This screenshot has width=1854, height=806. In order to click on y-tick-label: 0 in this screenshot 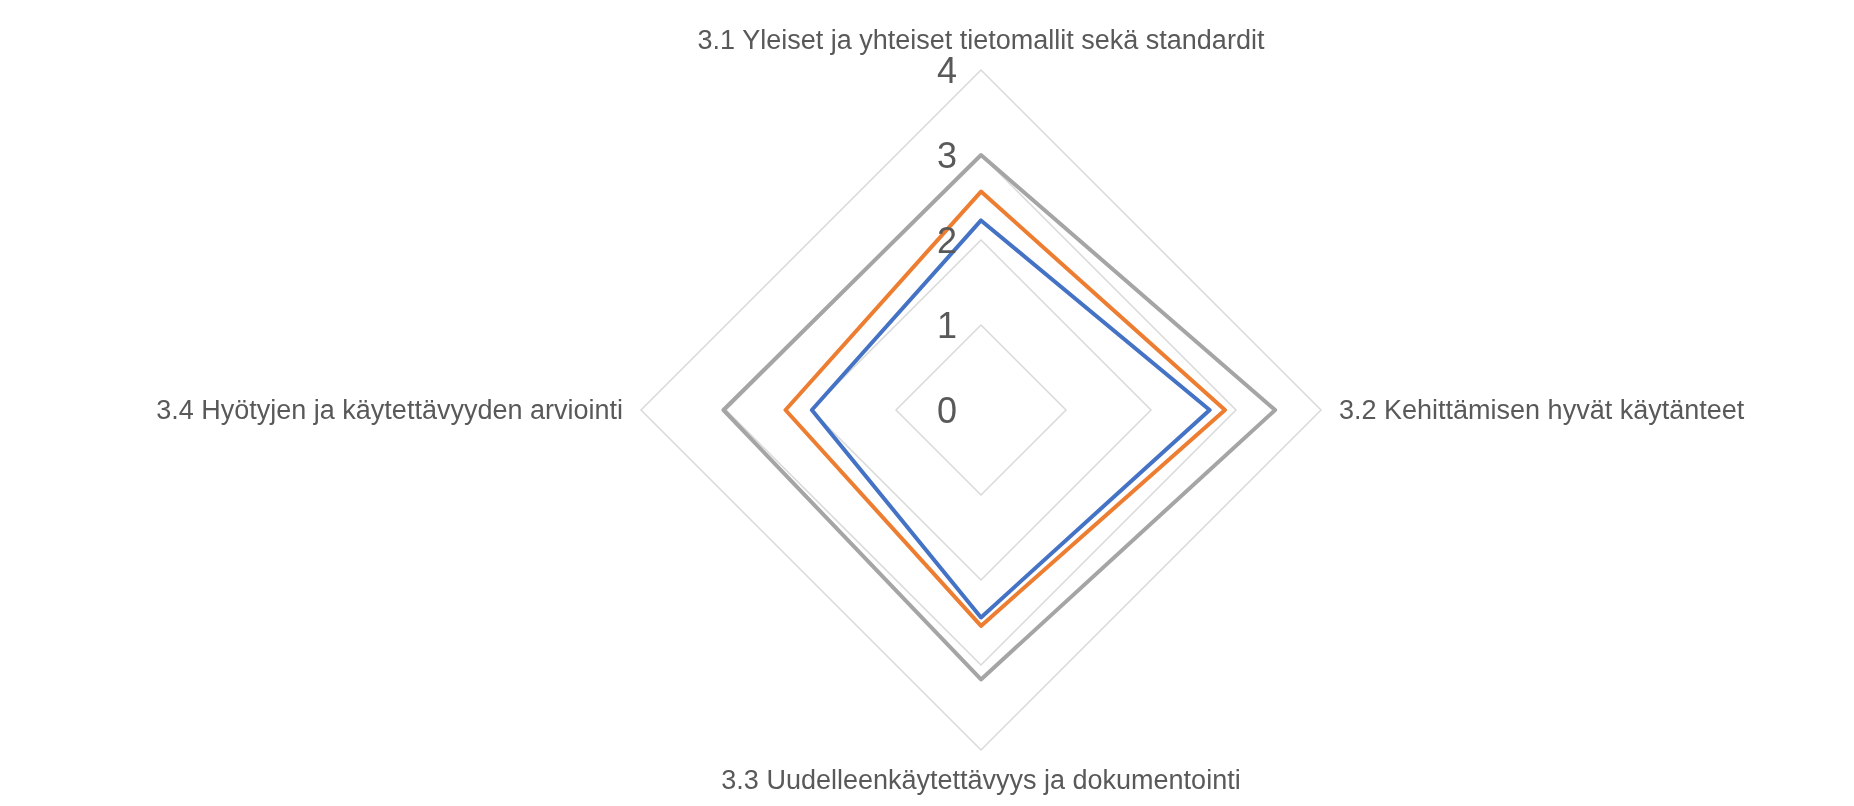, I will do `click(946, 410)`.